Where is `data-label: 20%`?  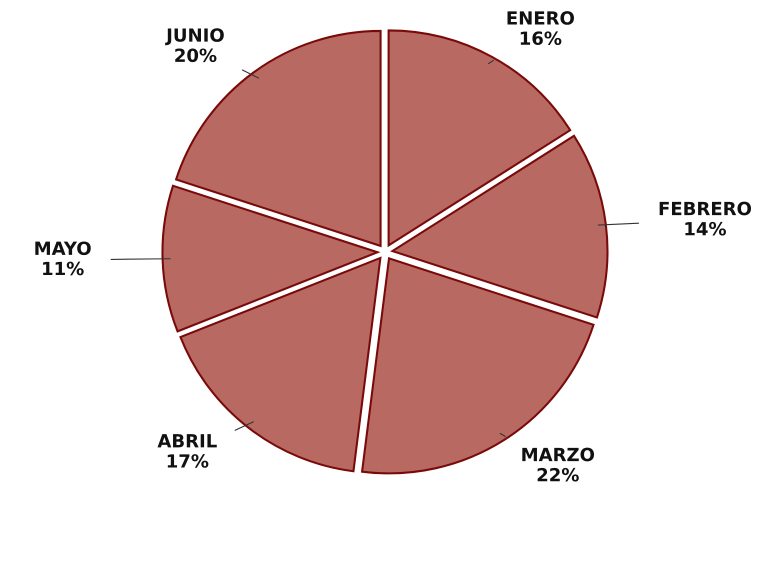 data-label: 20% is located at coordinates (195, 55).